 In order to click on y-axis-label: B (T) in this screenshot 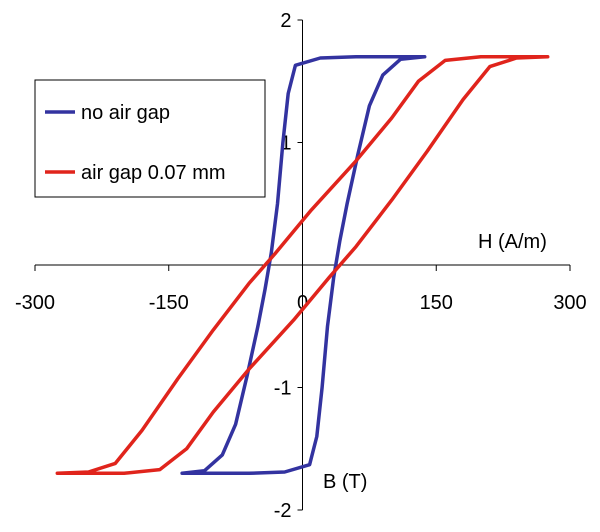, I will do `click(345, 482)`.